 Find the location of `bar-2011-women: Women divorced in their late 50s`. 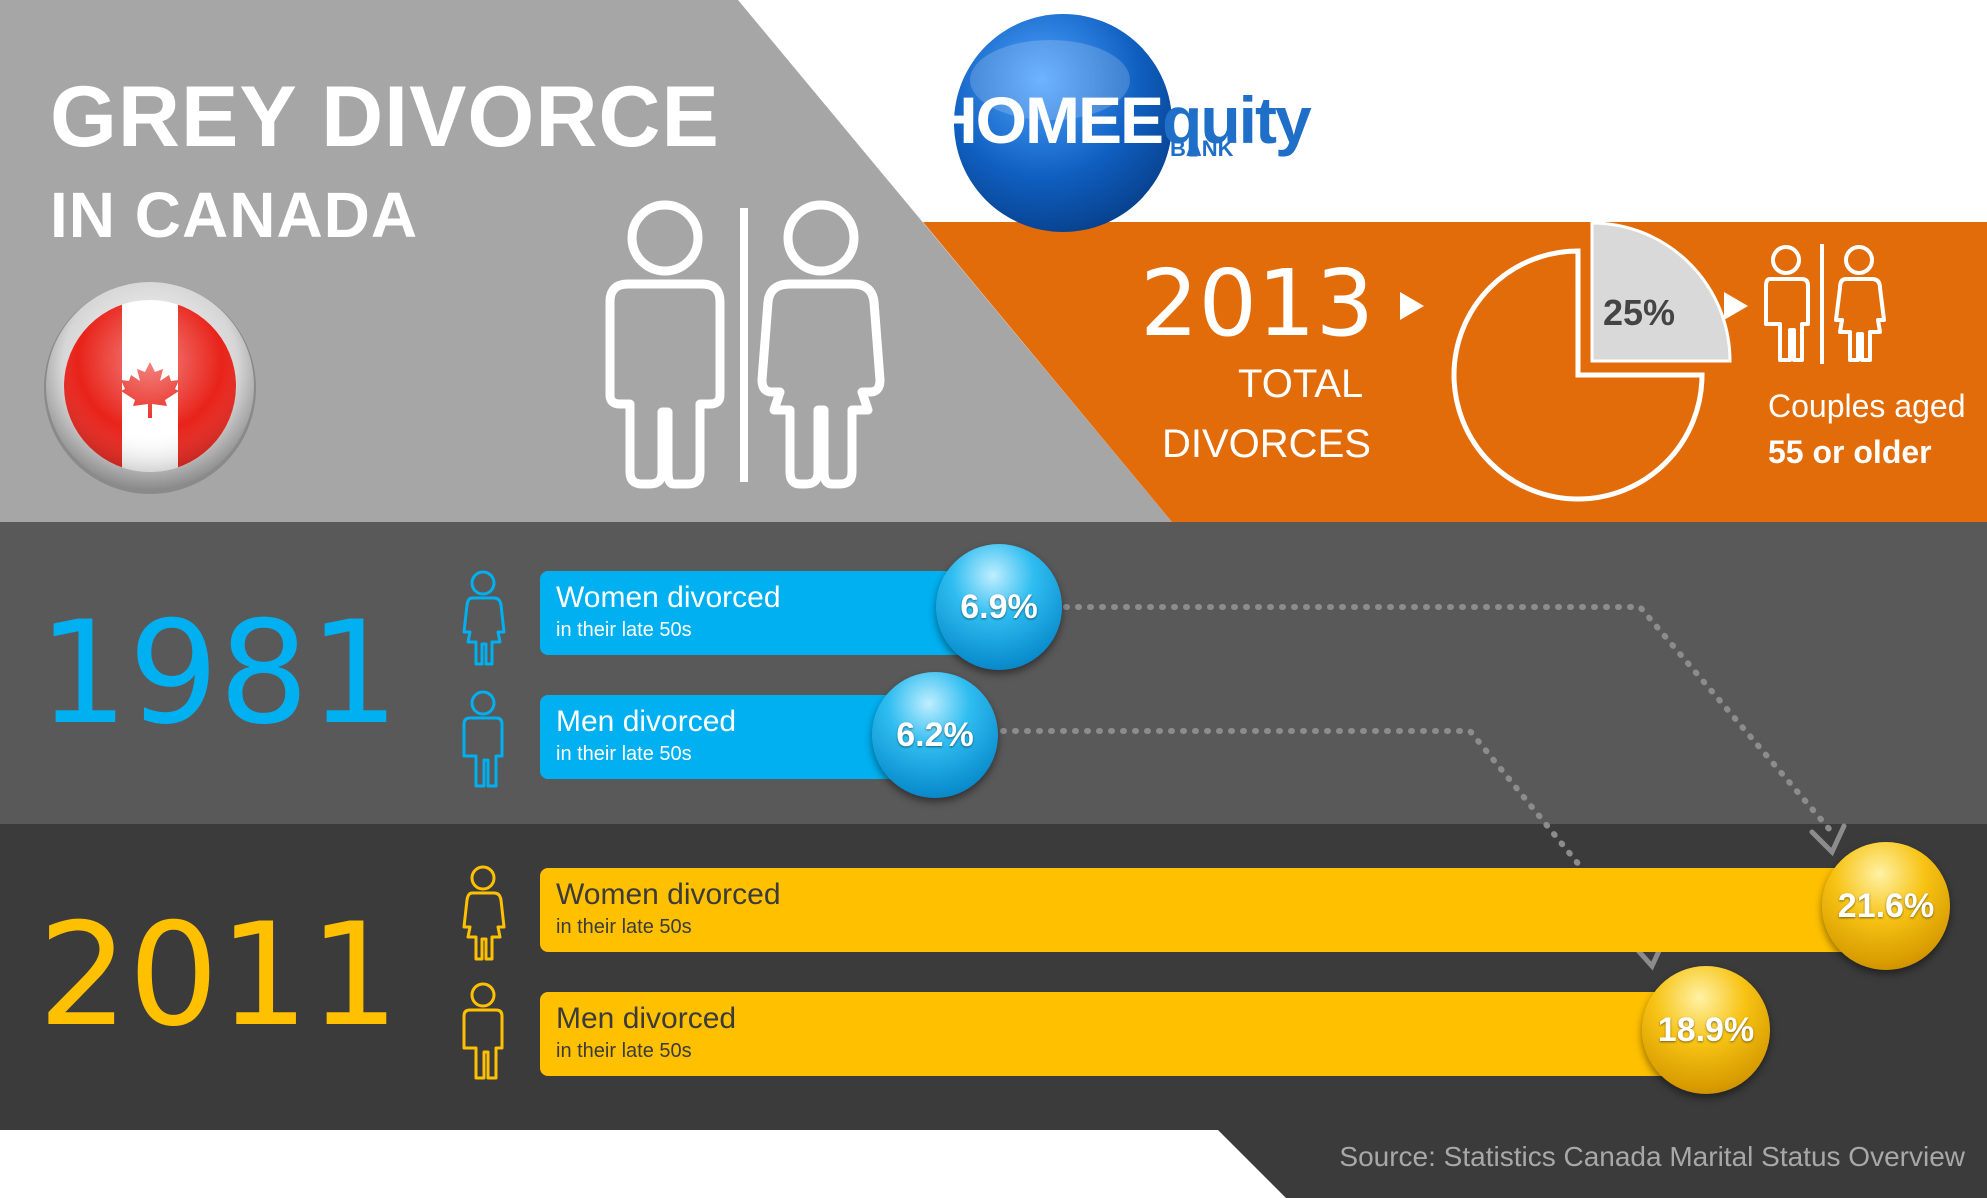

bar-2011-women: Women divorced in their late 50s is located at coordinates (1205, 910).